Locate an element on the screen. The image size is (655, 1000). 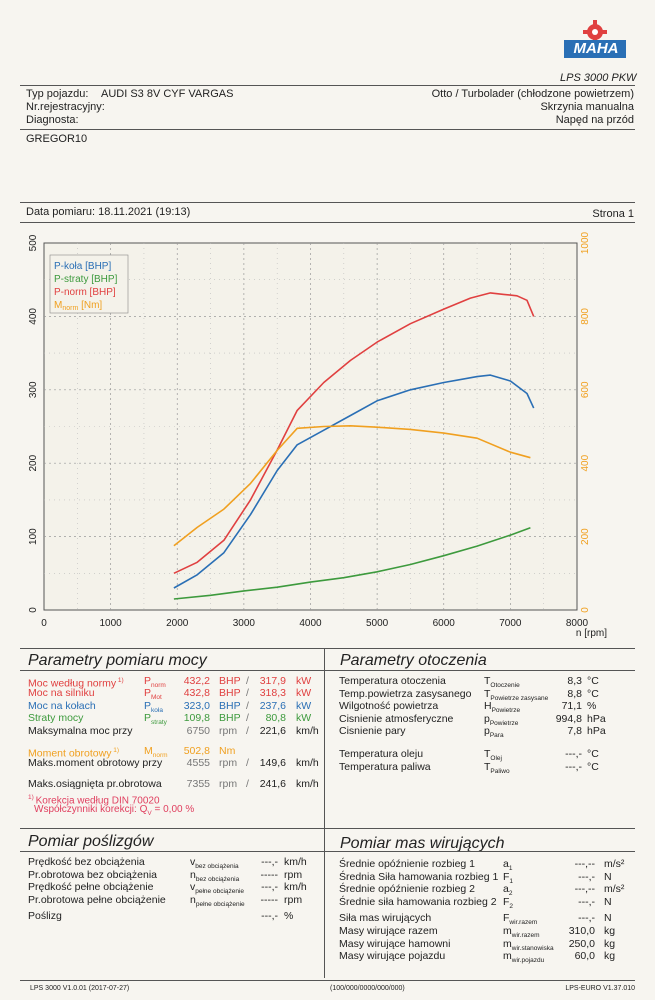
y-right-tick-label: 800 is located at coordinates (585, 316).